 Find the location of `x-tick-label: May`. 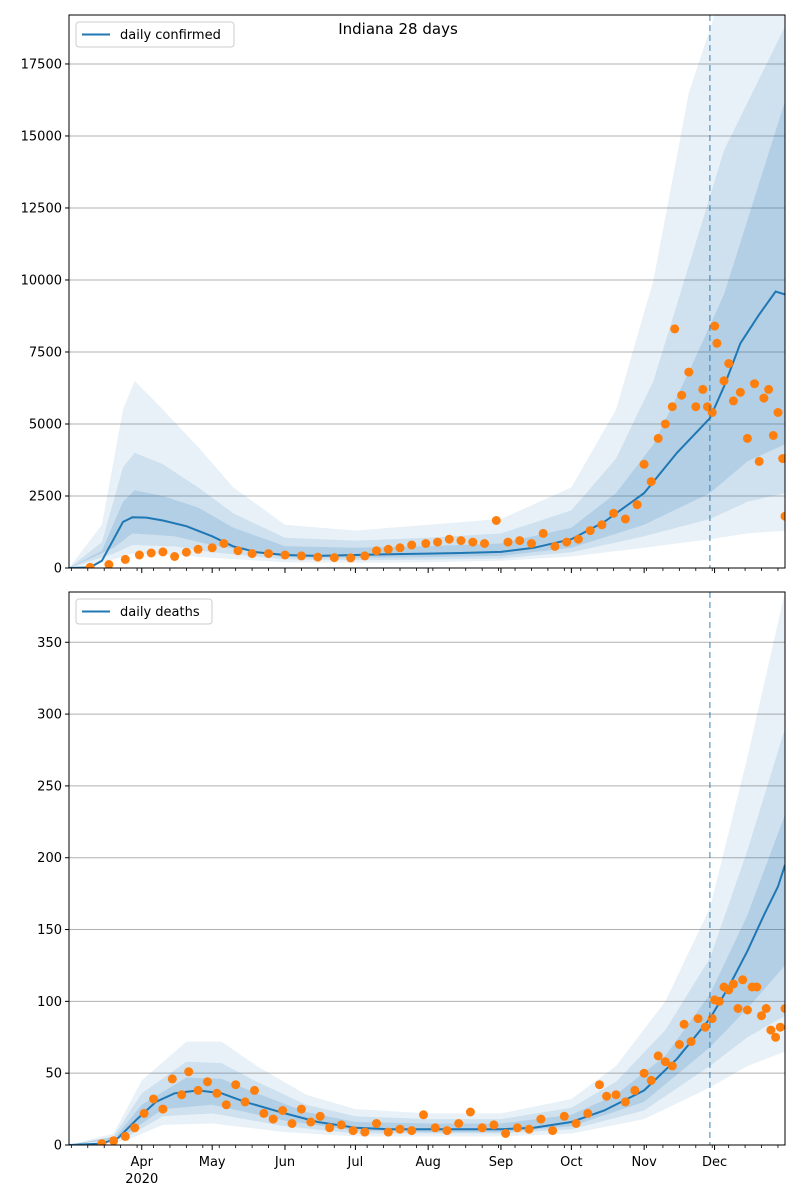

x-tick-label: May is located at coordinates (212, 1162).